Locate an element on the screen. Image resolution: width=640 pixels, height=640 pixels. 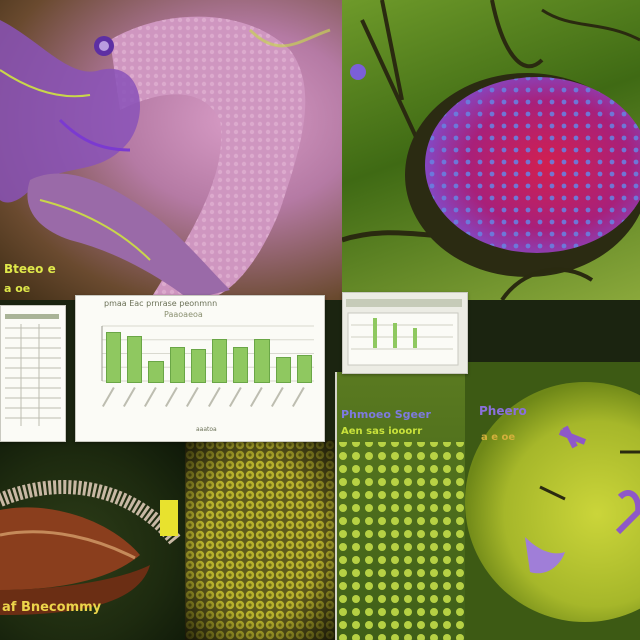
lips-panel: af Bnecommy is located at coordinates (92, 540).